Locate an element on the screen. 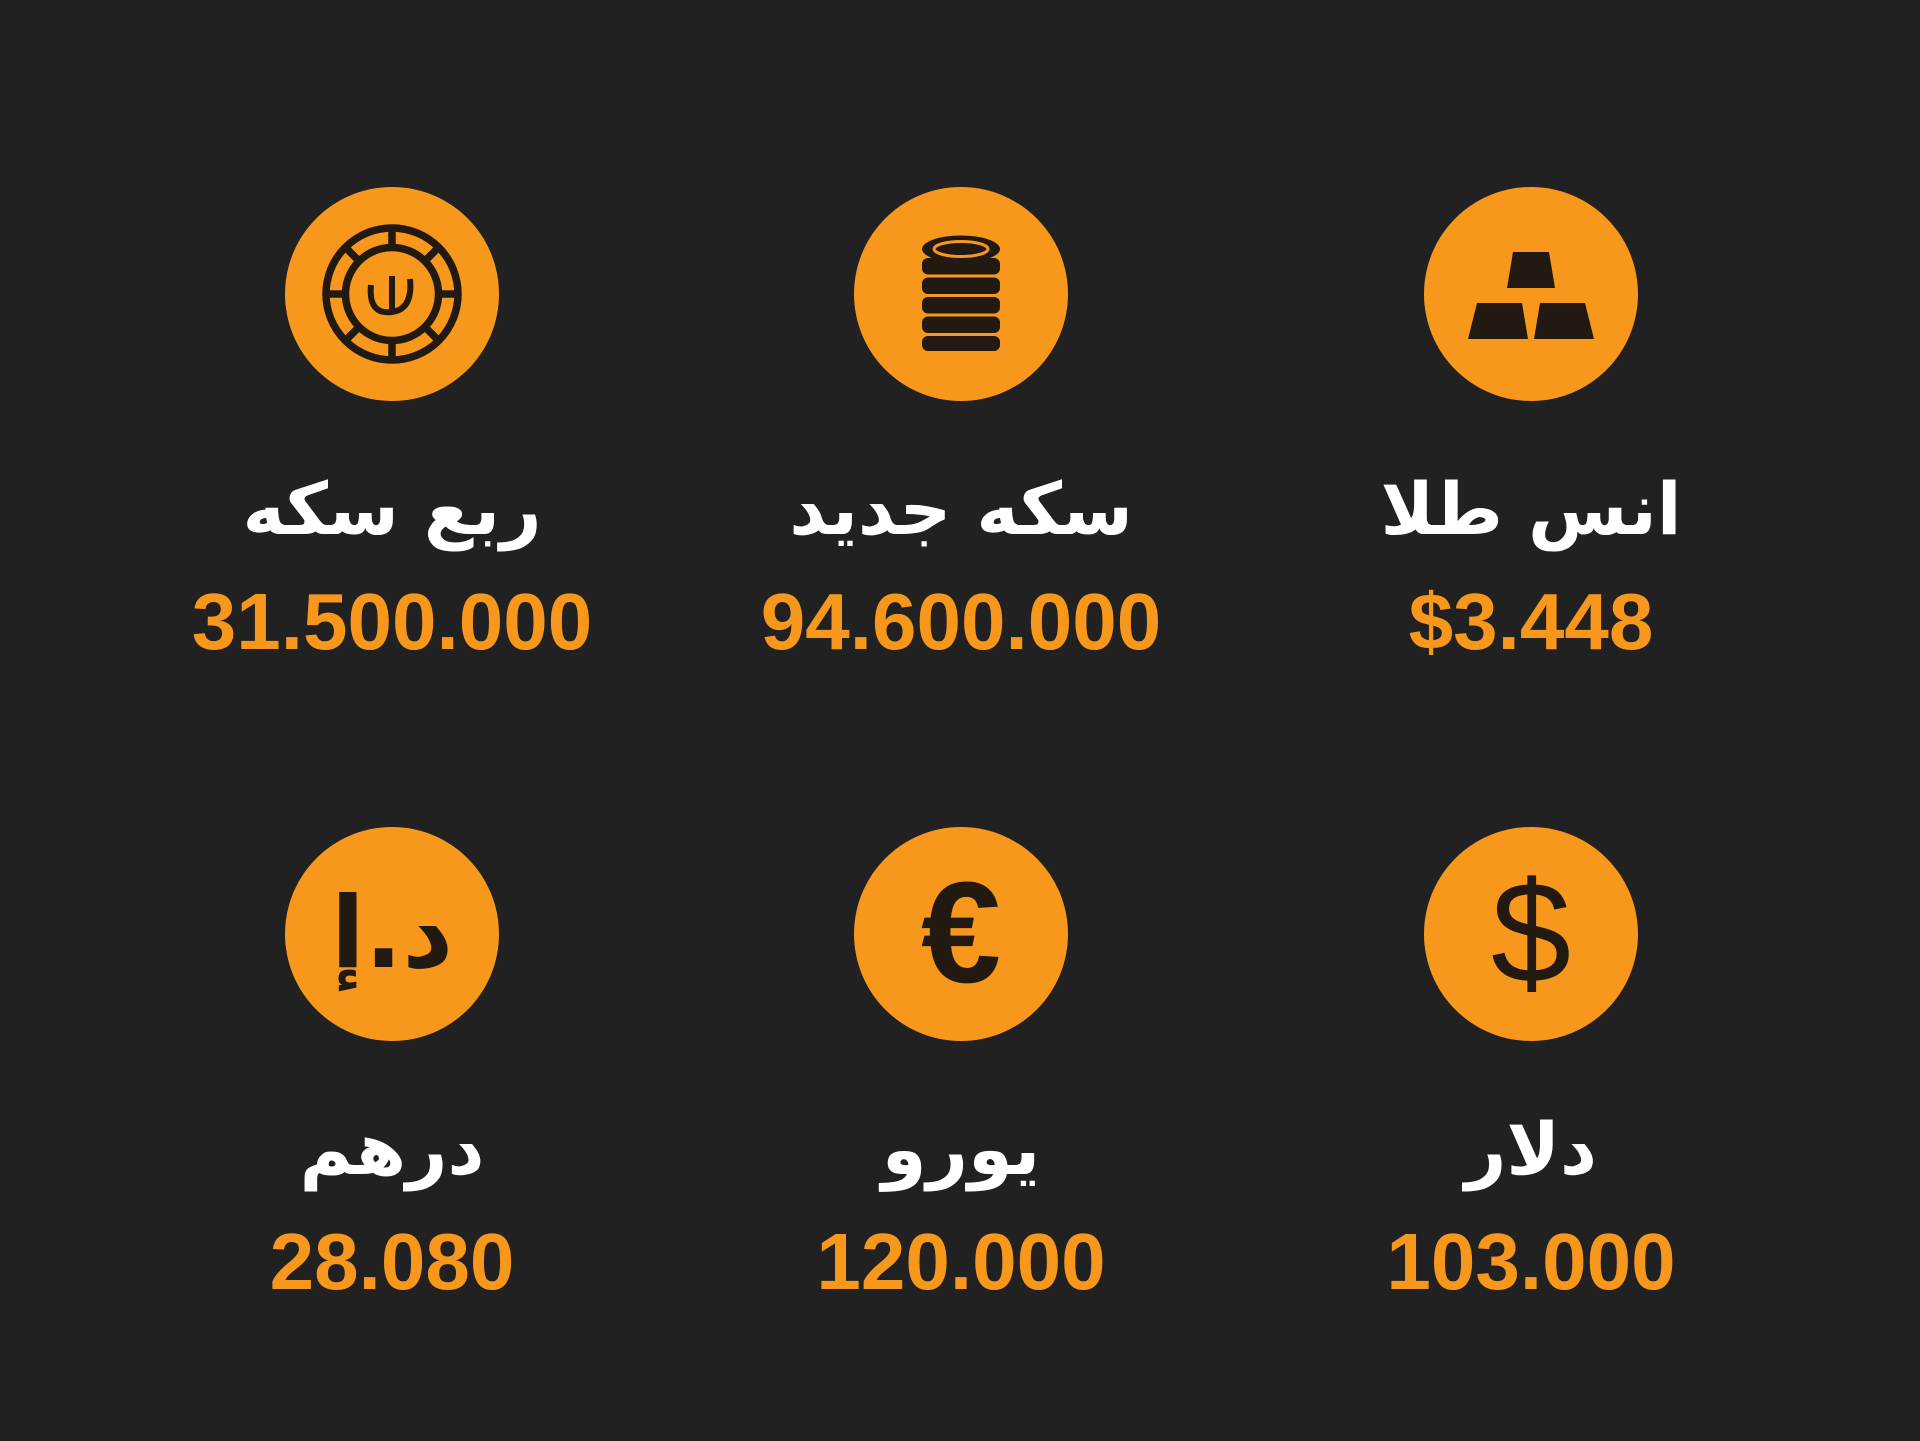 This screenshot has width=1920, height=1441. item-label: سکه جدید is located at coordinates (961, 509).